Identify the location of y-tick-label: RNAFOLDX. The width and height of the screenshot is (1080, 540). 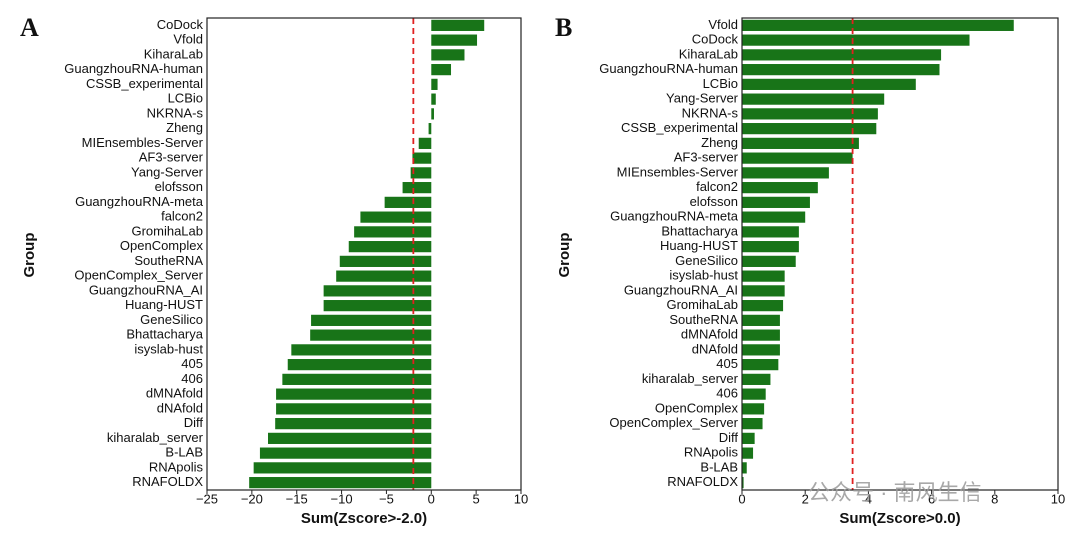
(702, 481).